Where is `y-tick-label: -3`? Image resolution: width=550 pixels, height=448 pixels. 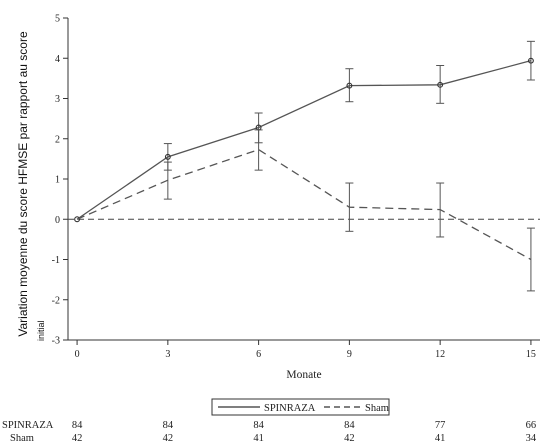
y-tick-label: -3 is located at coordinates (56, 341).